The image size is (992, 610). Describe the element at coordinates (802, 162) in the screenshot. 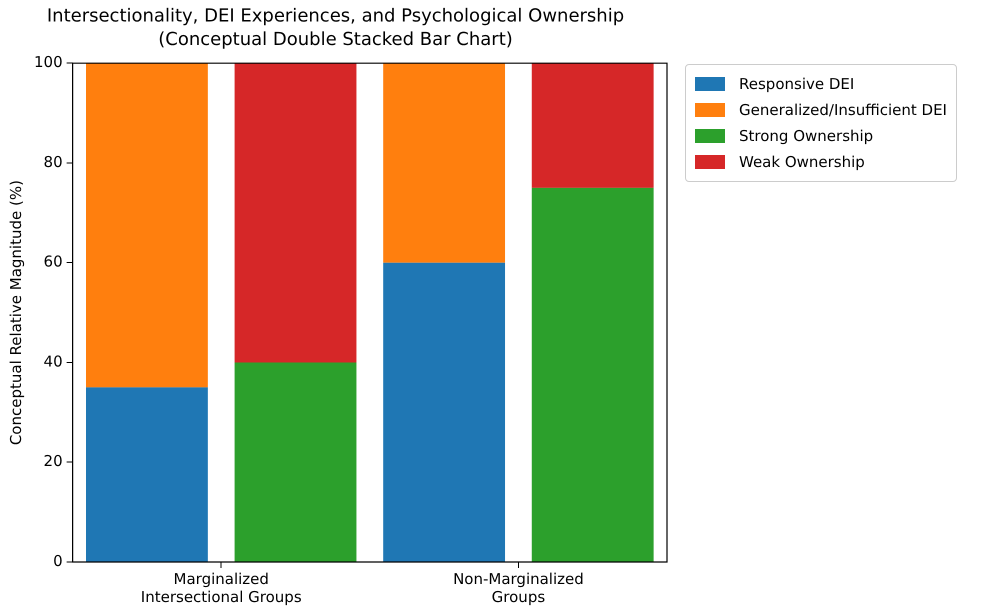

I see `legend-label: Weak Ownership` at that location.